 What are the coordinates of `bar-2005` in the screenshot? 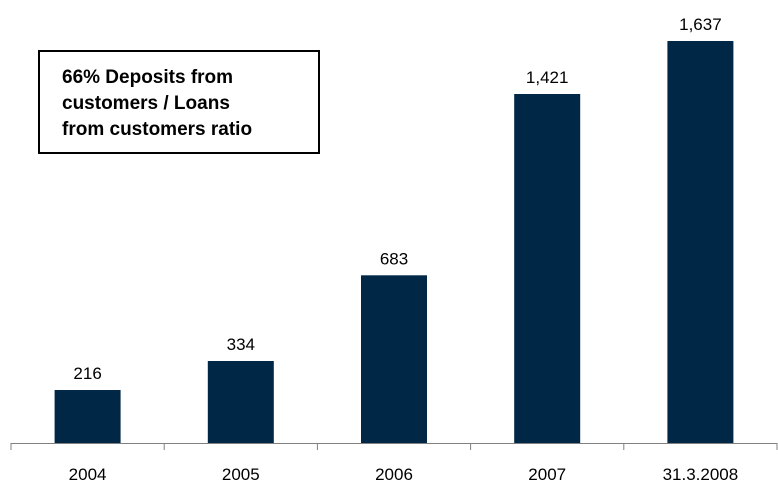 It's located at (240, 402).